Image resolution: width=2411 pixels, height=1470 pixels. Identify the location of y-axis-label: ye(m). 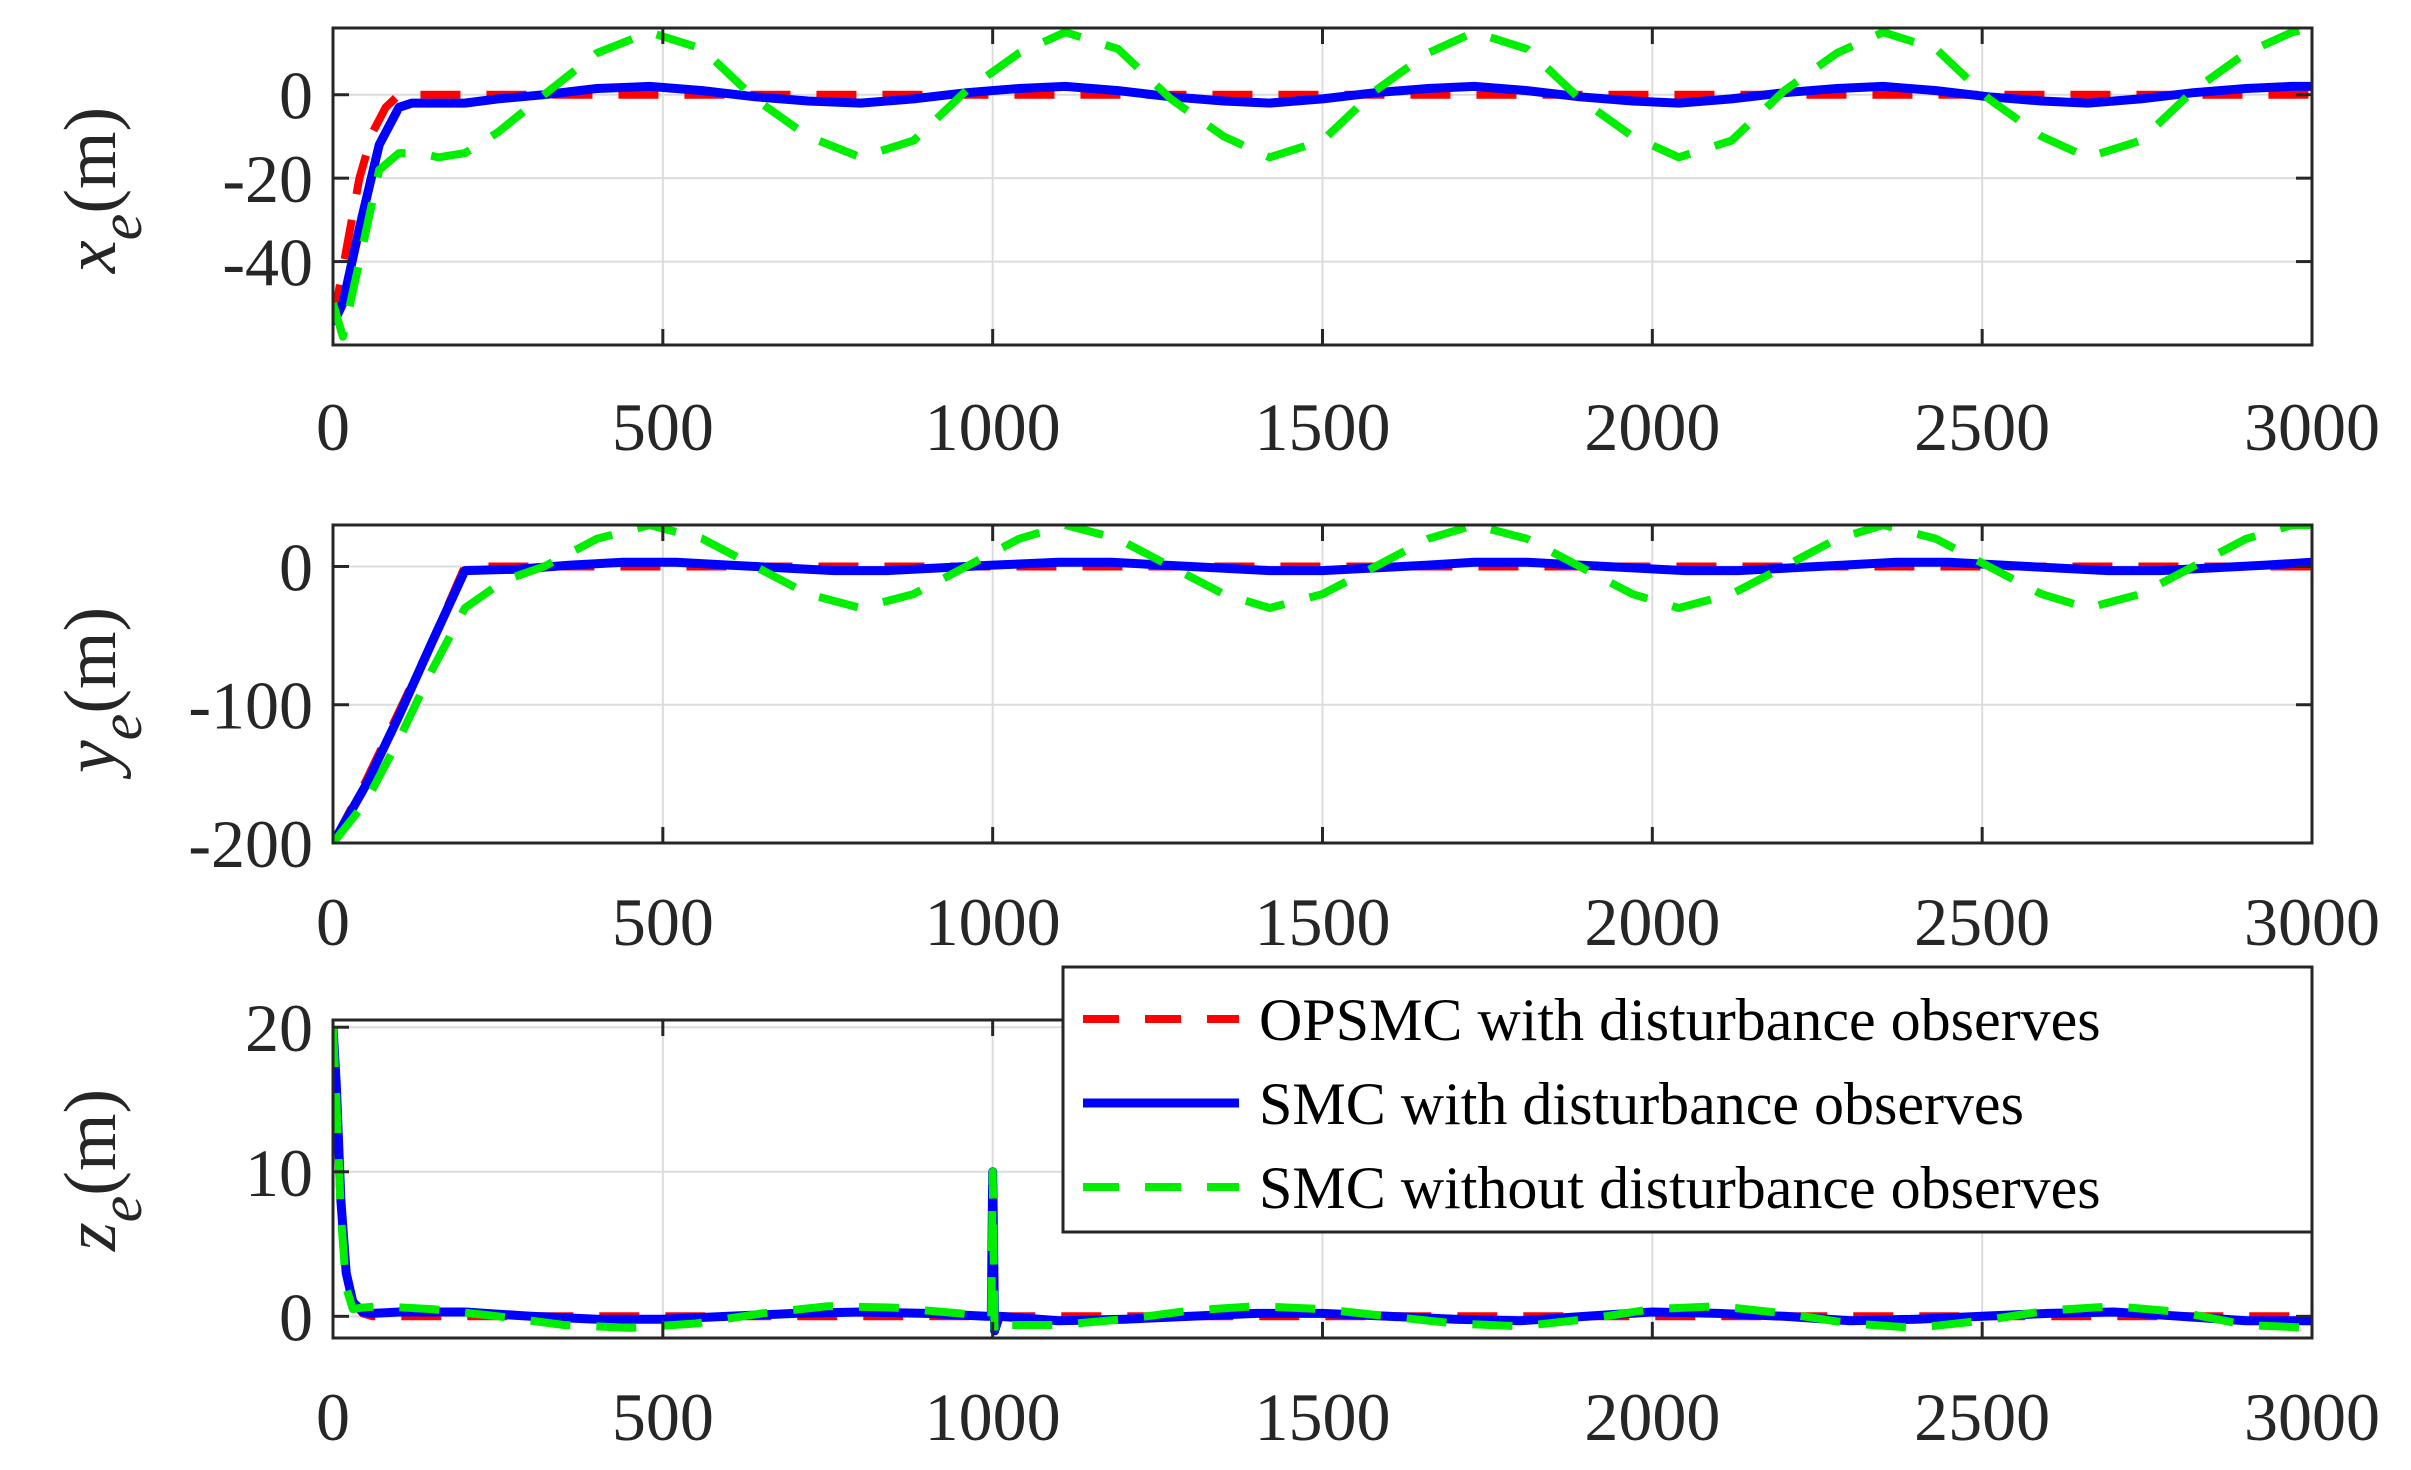
(102, 693).